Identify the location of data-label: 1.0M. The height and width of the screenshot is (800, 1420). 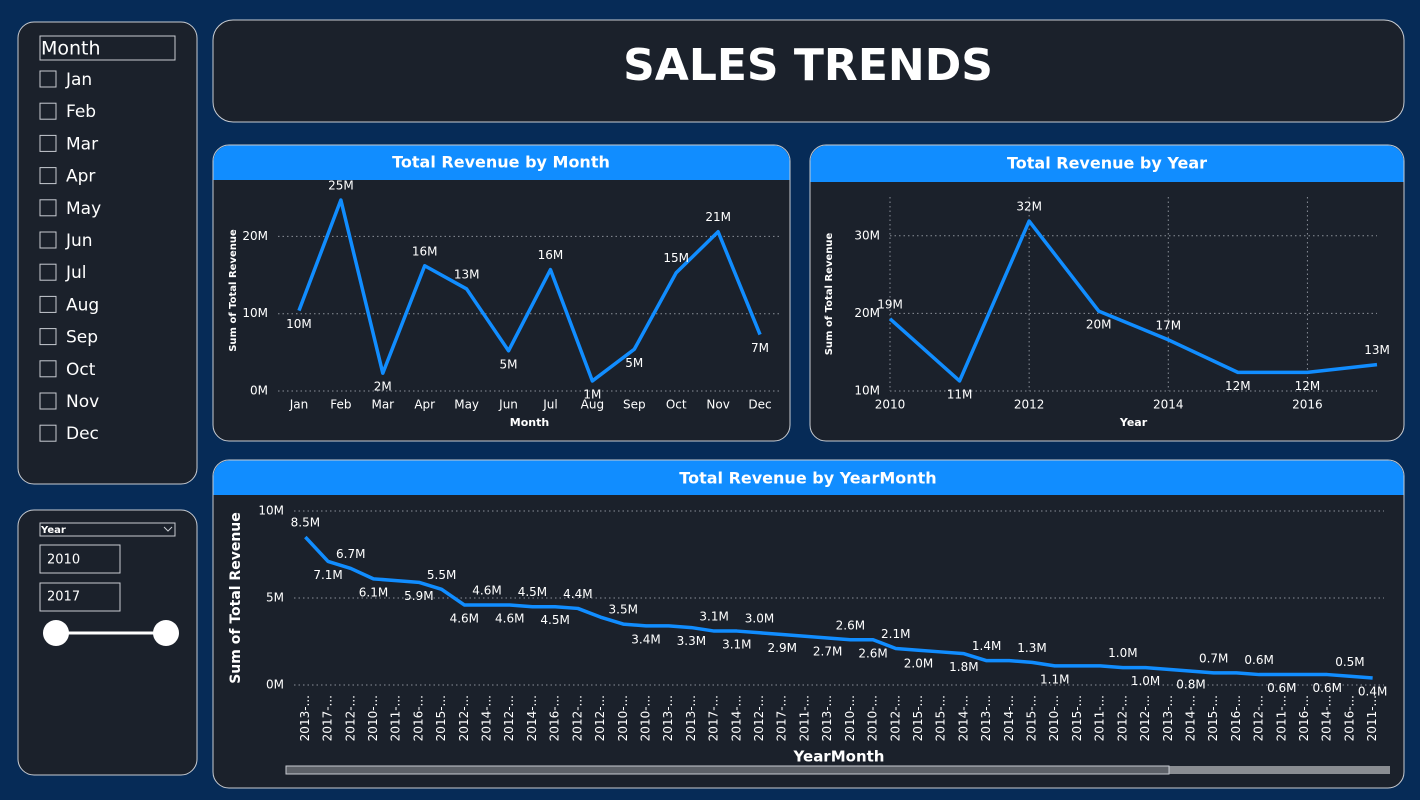
(1122, 653).